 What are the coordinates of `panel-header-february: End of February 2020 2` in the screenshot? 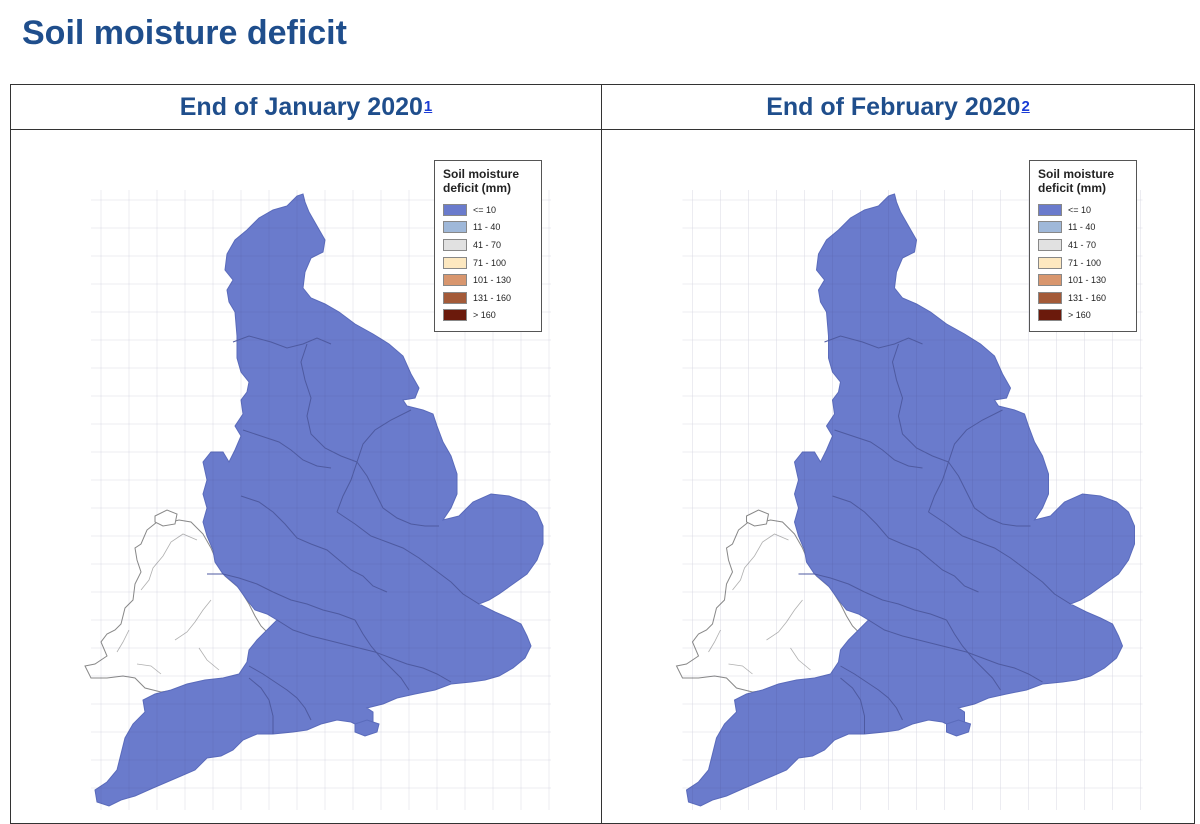 It's located at (898, 107).